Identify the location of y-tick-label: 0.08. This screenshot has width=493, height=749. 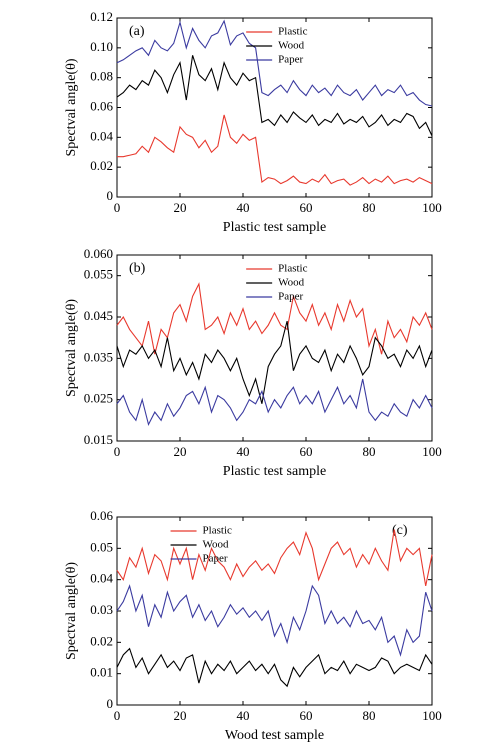
(101, 76).